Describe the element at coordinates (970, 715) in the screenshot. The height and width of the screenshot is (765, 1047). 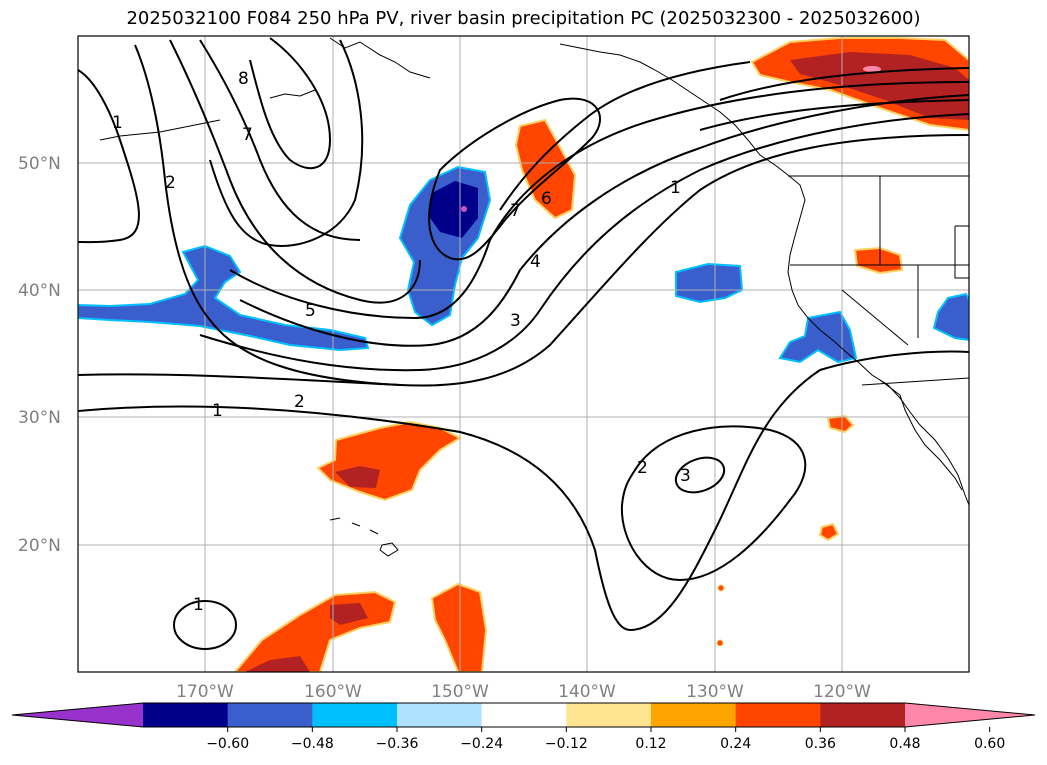
I see `colorbar-extend-high` at that location.